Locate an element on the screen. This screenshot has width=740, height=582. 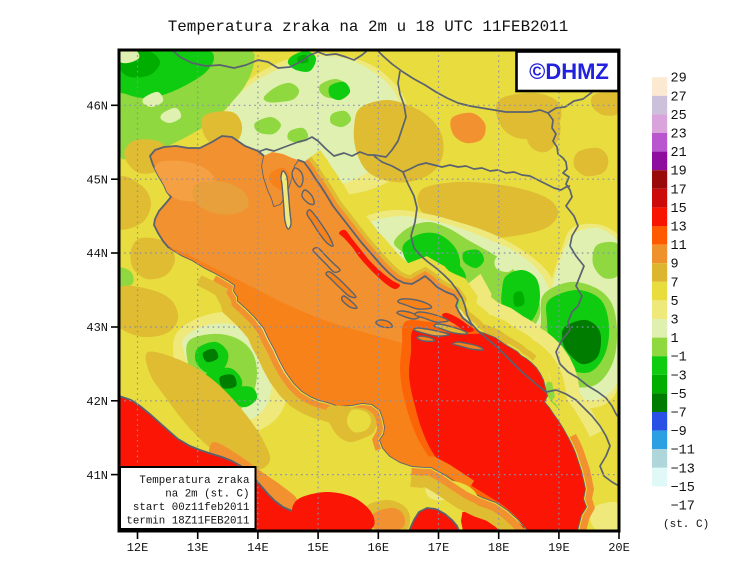
svg-text: 17 is located at coordinates (679, 190).